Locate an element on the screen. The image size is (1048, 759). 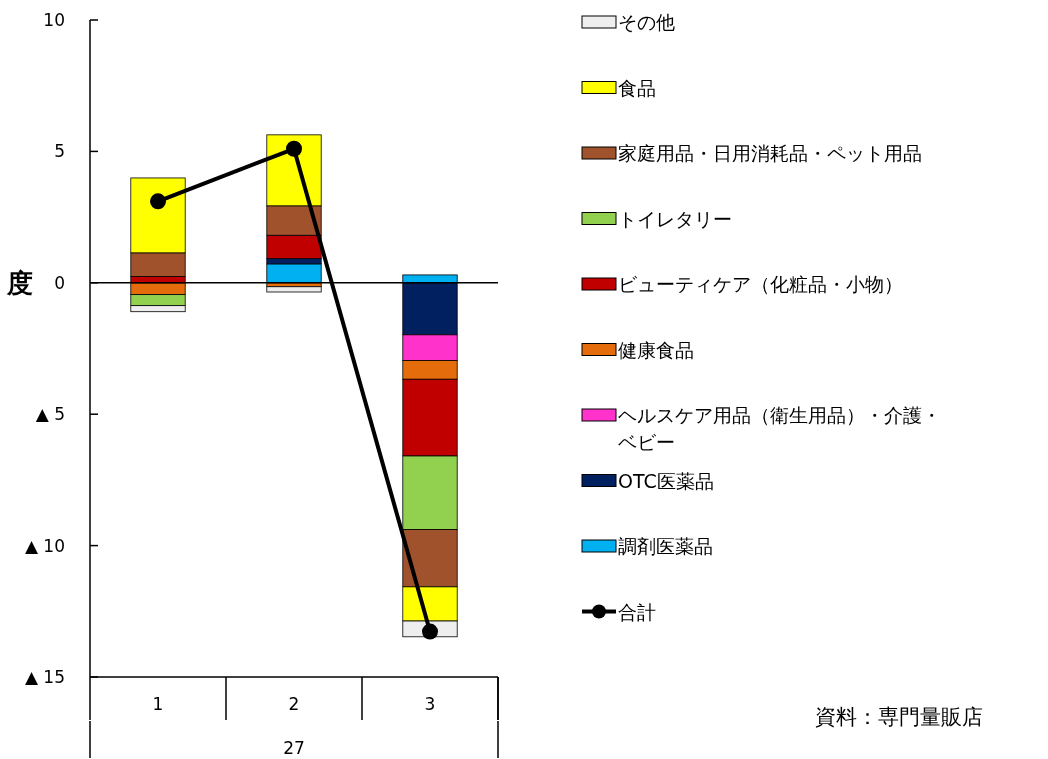
legend-label: 調剤医薬品 is located at coordinates (665, 546).